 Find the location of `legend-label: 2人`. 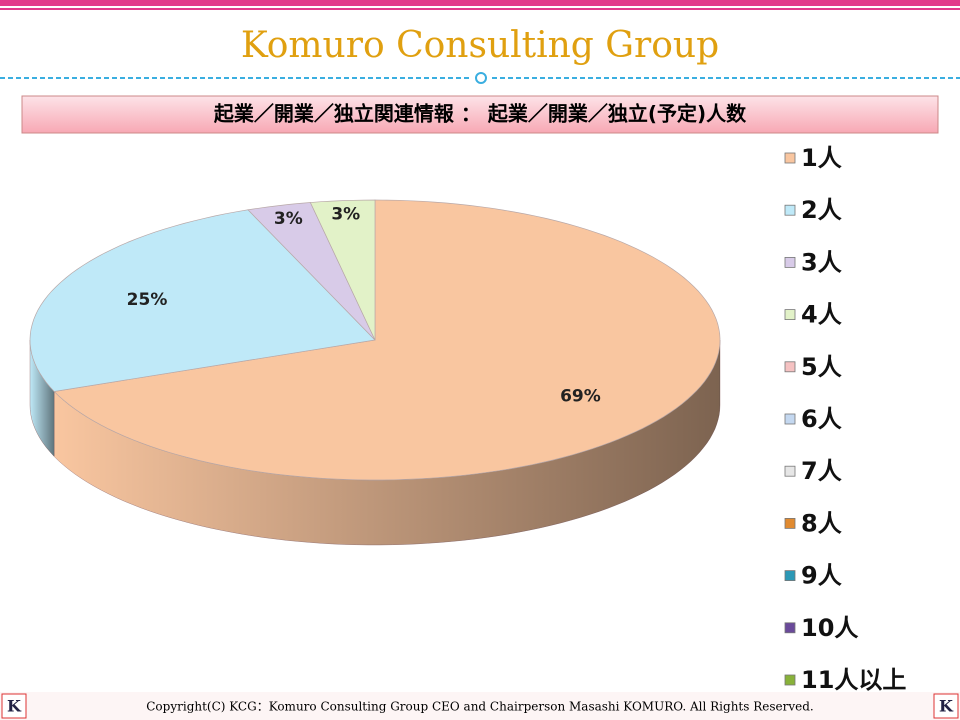

legend-label: 2人 is located at coordinates (821, 210).